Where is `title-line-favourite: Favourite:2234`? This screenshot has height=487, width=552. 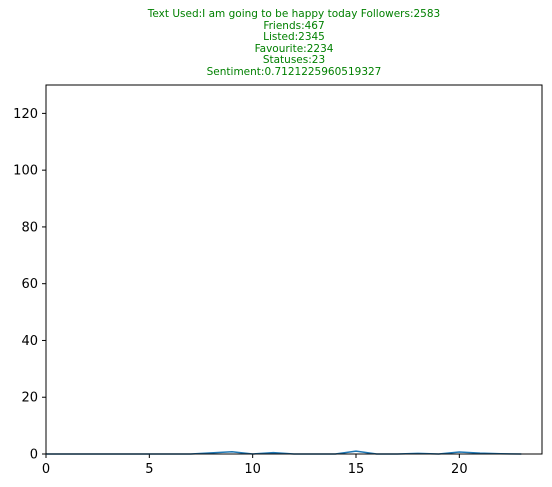
title-line-favourite: Favourite:2234 is located at coordinates (294, 48).